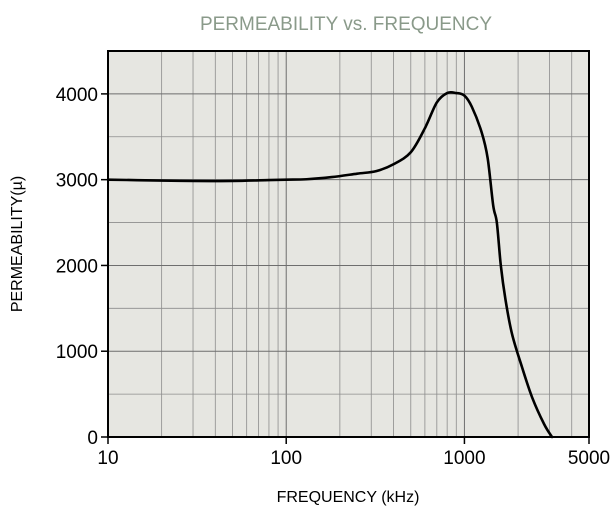  What do you see at coordinates (286, 458) in the screenshot?
I see `x-tick-label: 100` at bounding box center [286, 458].